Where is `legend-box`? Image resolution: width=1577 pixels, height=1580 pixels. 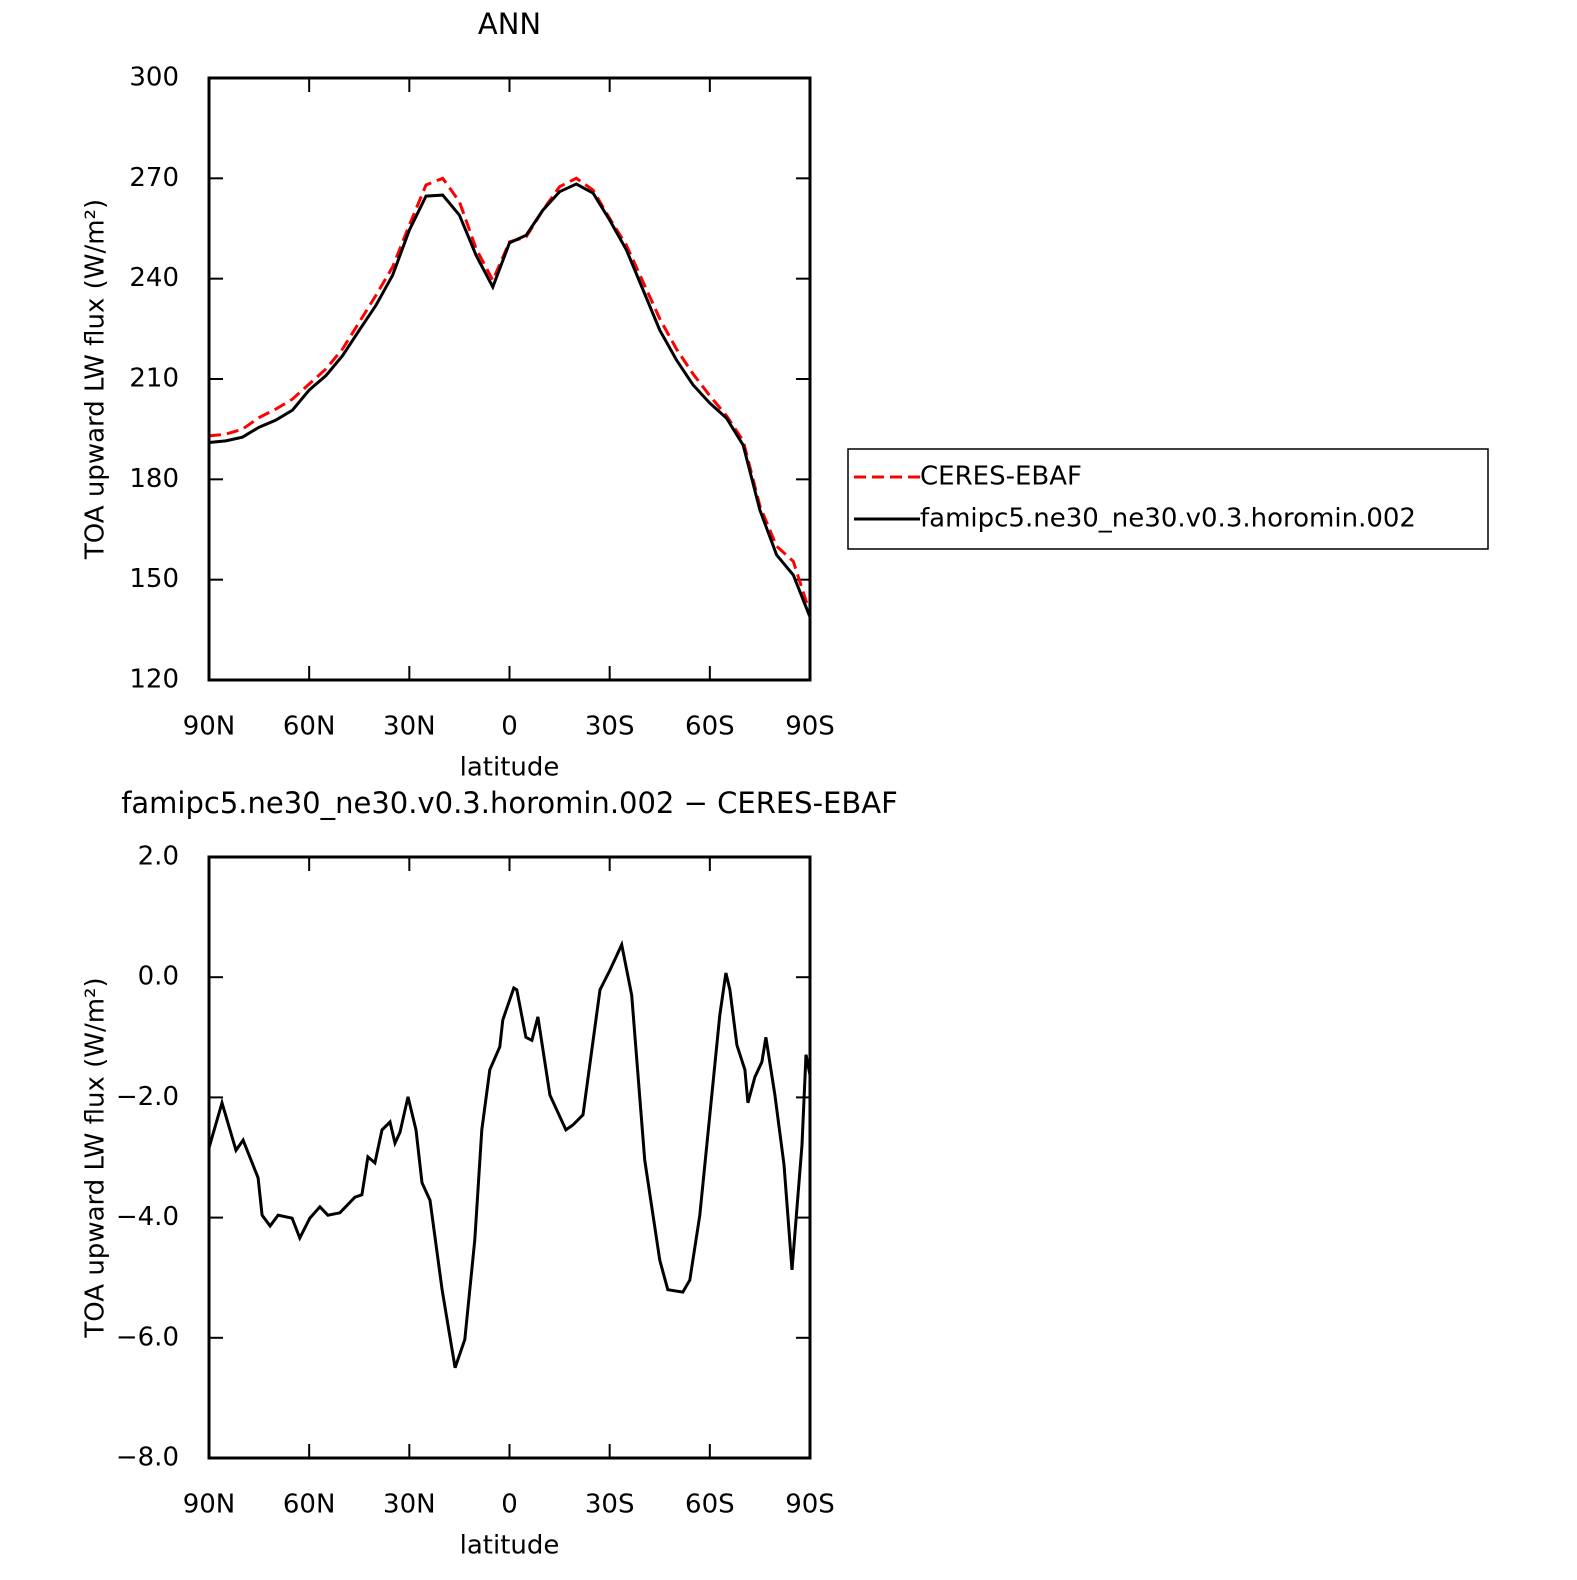
legend-box is located at coordinates (1168, 499).